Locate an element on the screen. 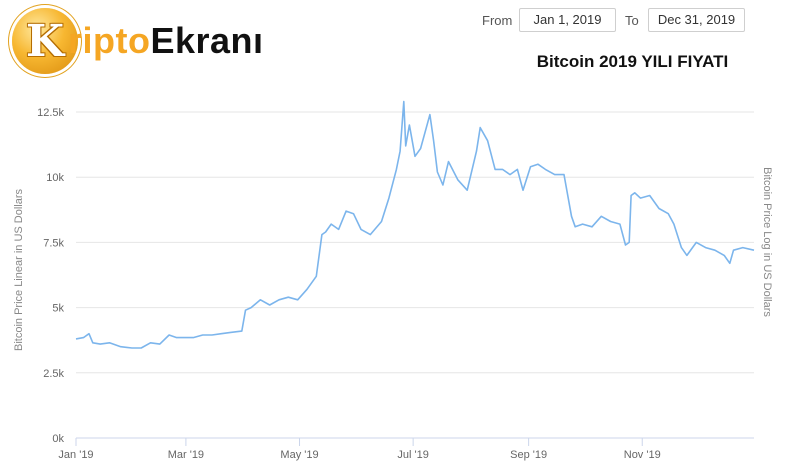  y-axis-title-left: Bitcoin Price Linear in US Dollars is located at coordinates (19, 269).